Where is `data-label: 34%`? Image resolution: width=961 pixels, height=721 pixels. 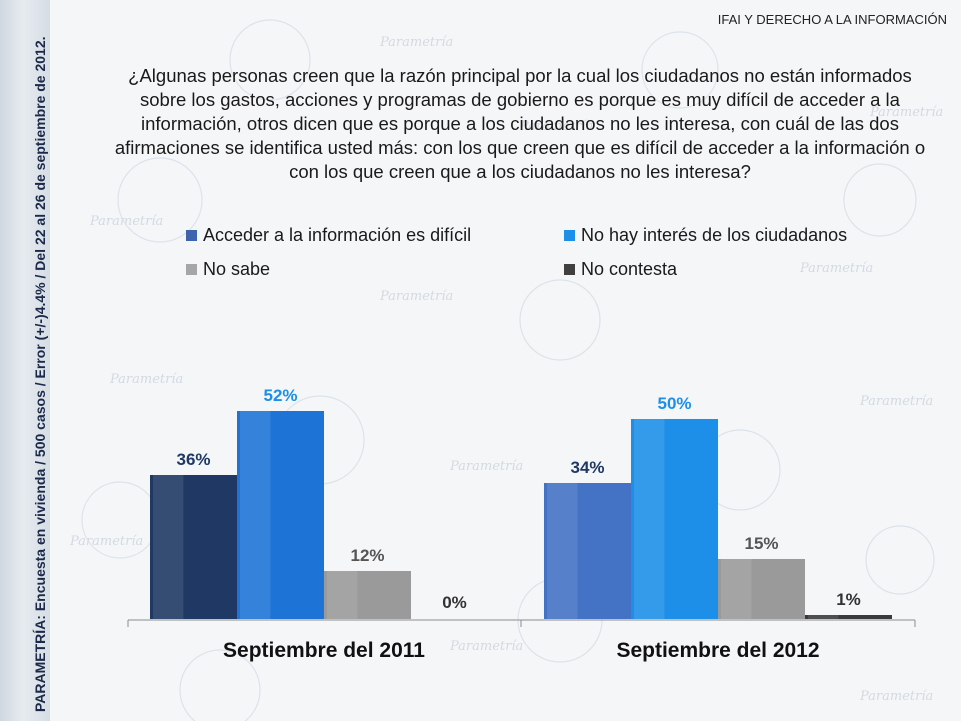 data-label: 34% is located at coordinates (587, 467).